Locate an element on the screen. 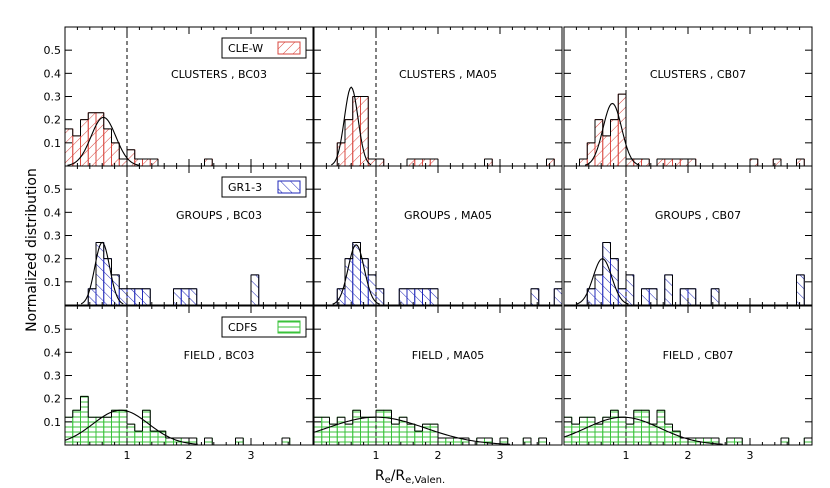  legend-label: GR1-3 is located at coordinates (245, 187).